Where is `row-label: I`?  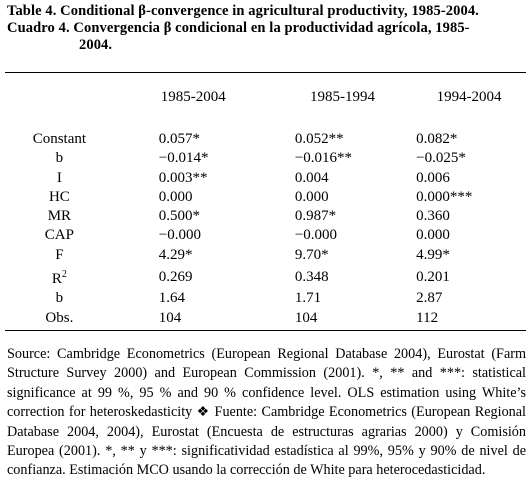 row-label: I is located at coordinates (59, 177).